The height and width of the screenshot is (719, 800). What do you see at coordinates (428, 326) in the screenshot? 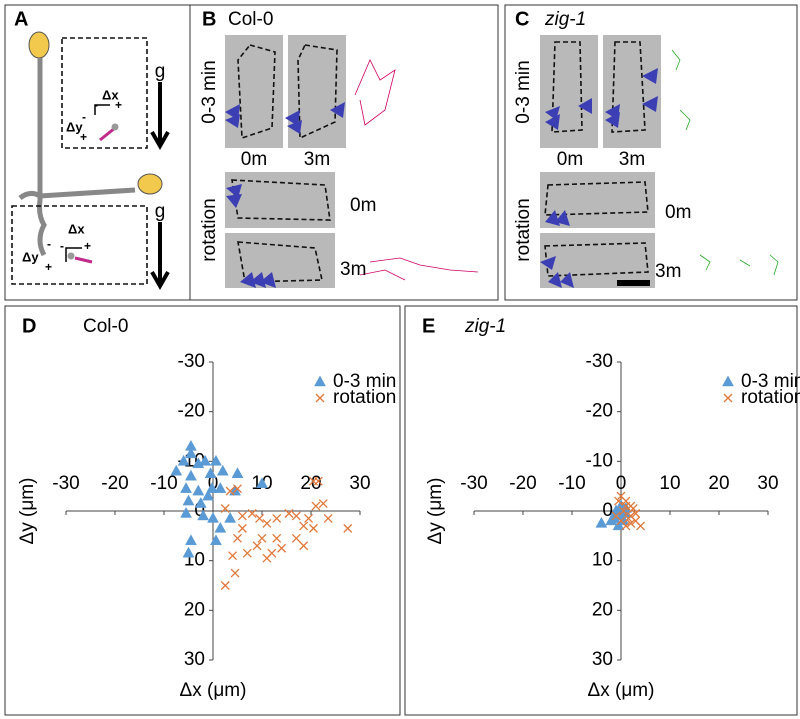
I see `panel-label: E` at bounding box center [428, 326].